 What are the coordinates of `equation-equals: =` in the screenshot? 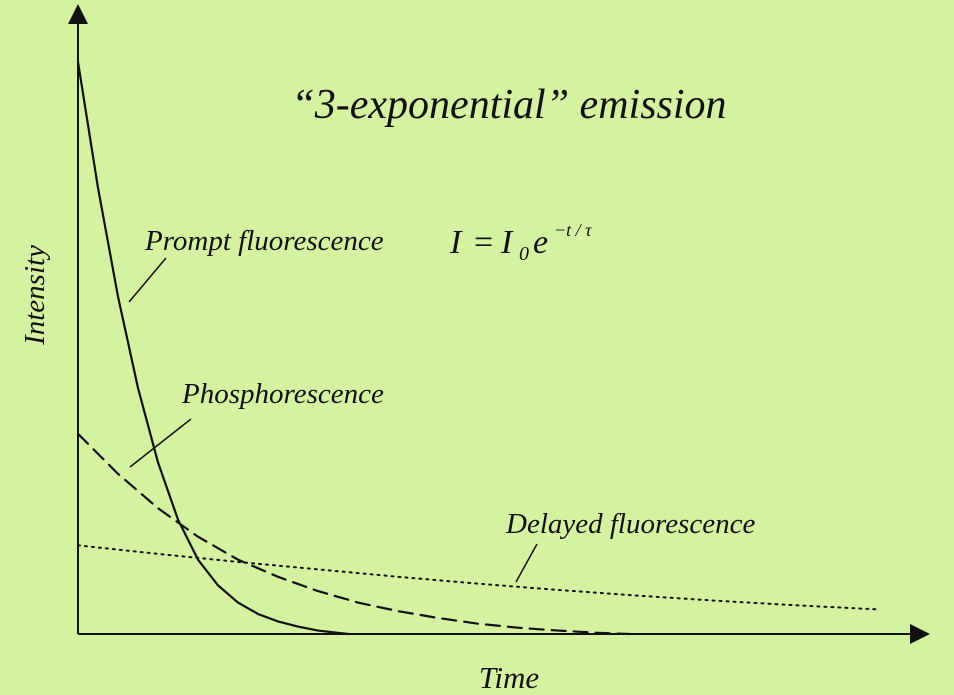 It's located at (483, 242).